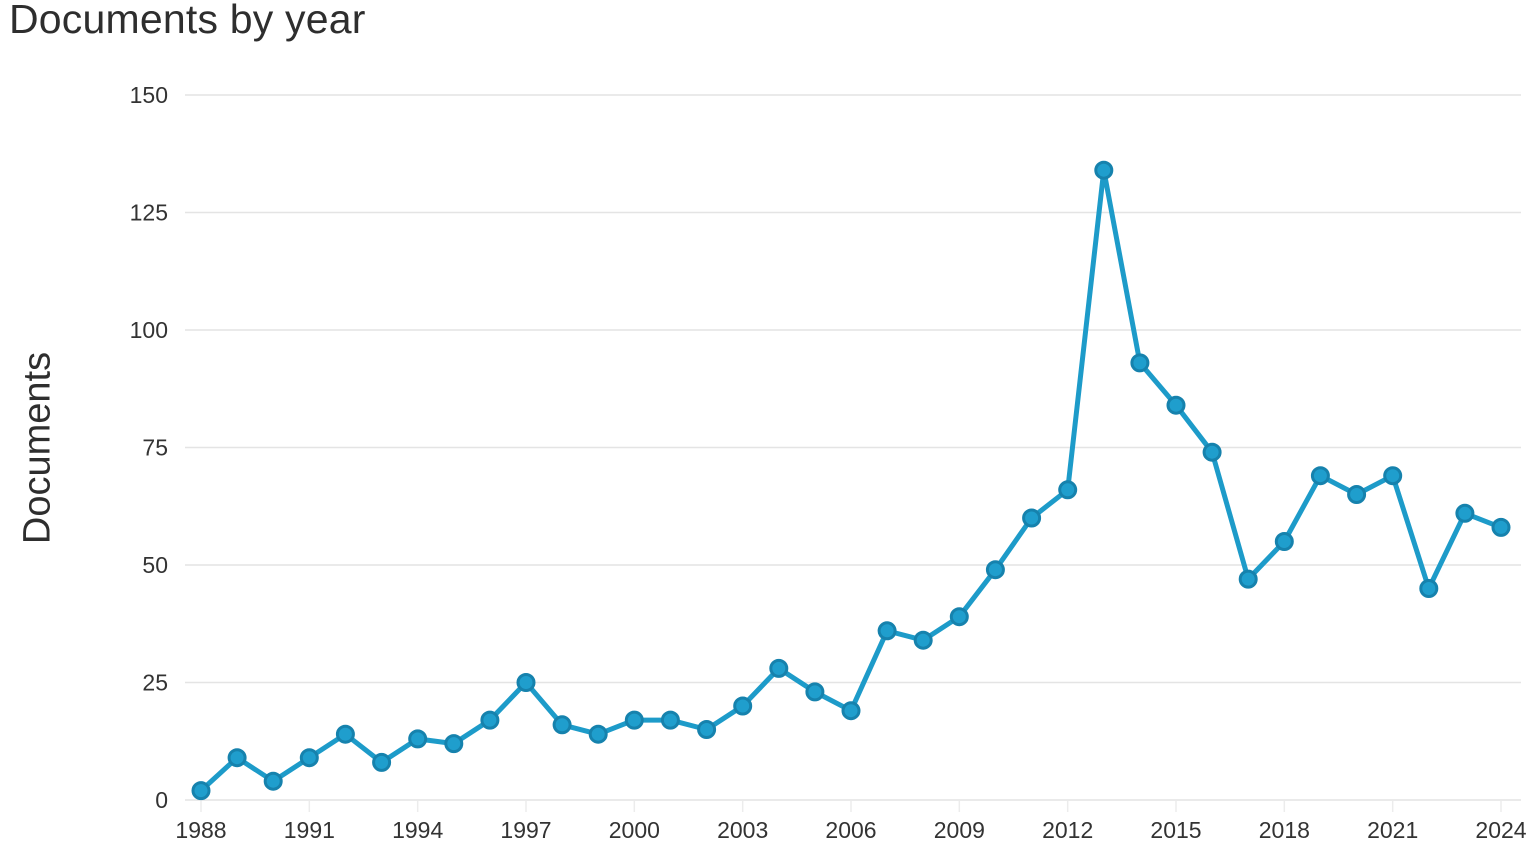  I want to click on y-tick-label: 150, so click(149, 95).